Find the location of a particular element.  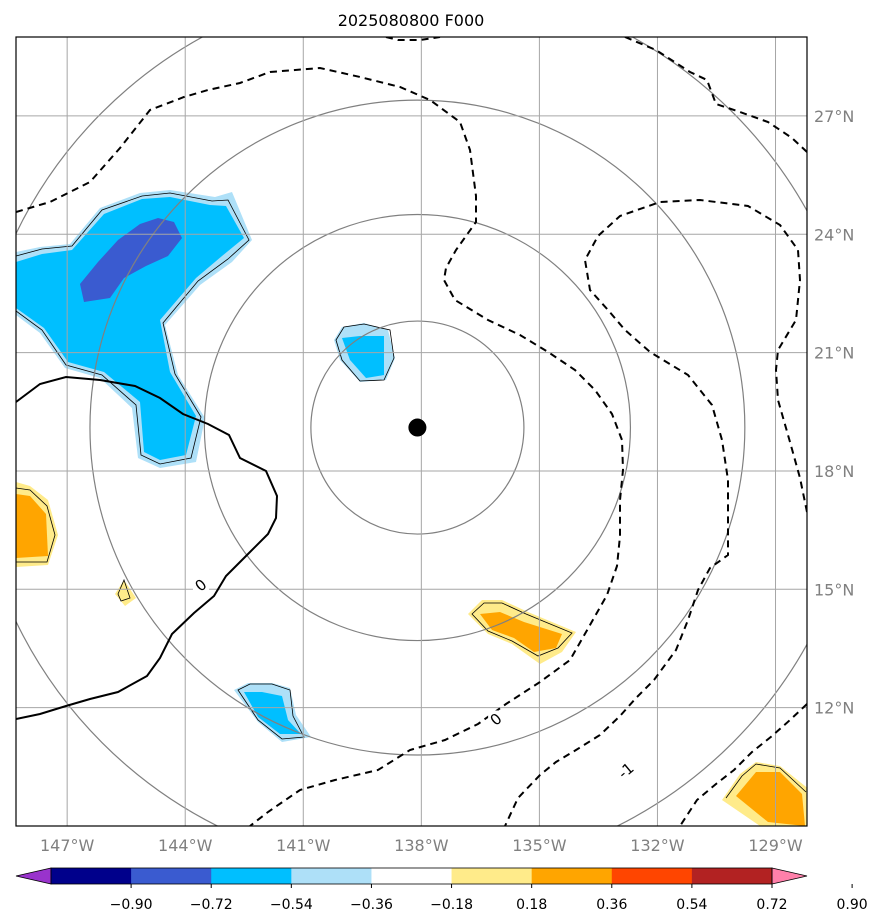

outline-se is located at coordinates (766, 781).